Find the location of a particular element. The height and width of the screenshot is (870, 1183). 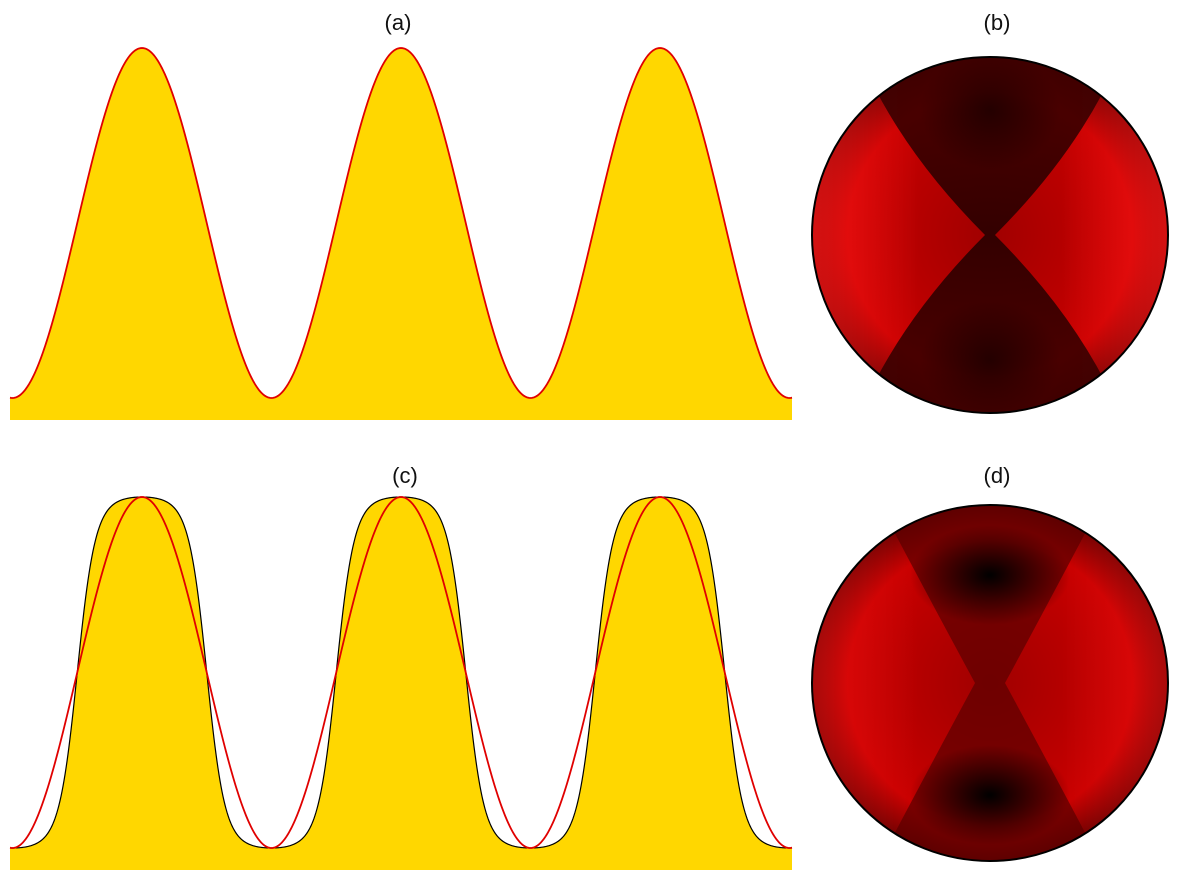

panel-label: (a) is located at coordinates (398, 22).